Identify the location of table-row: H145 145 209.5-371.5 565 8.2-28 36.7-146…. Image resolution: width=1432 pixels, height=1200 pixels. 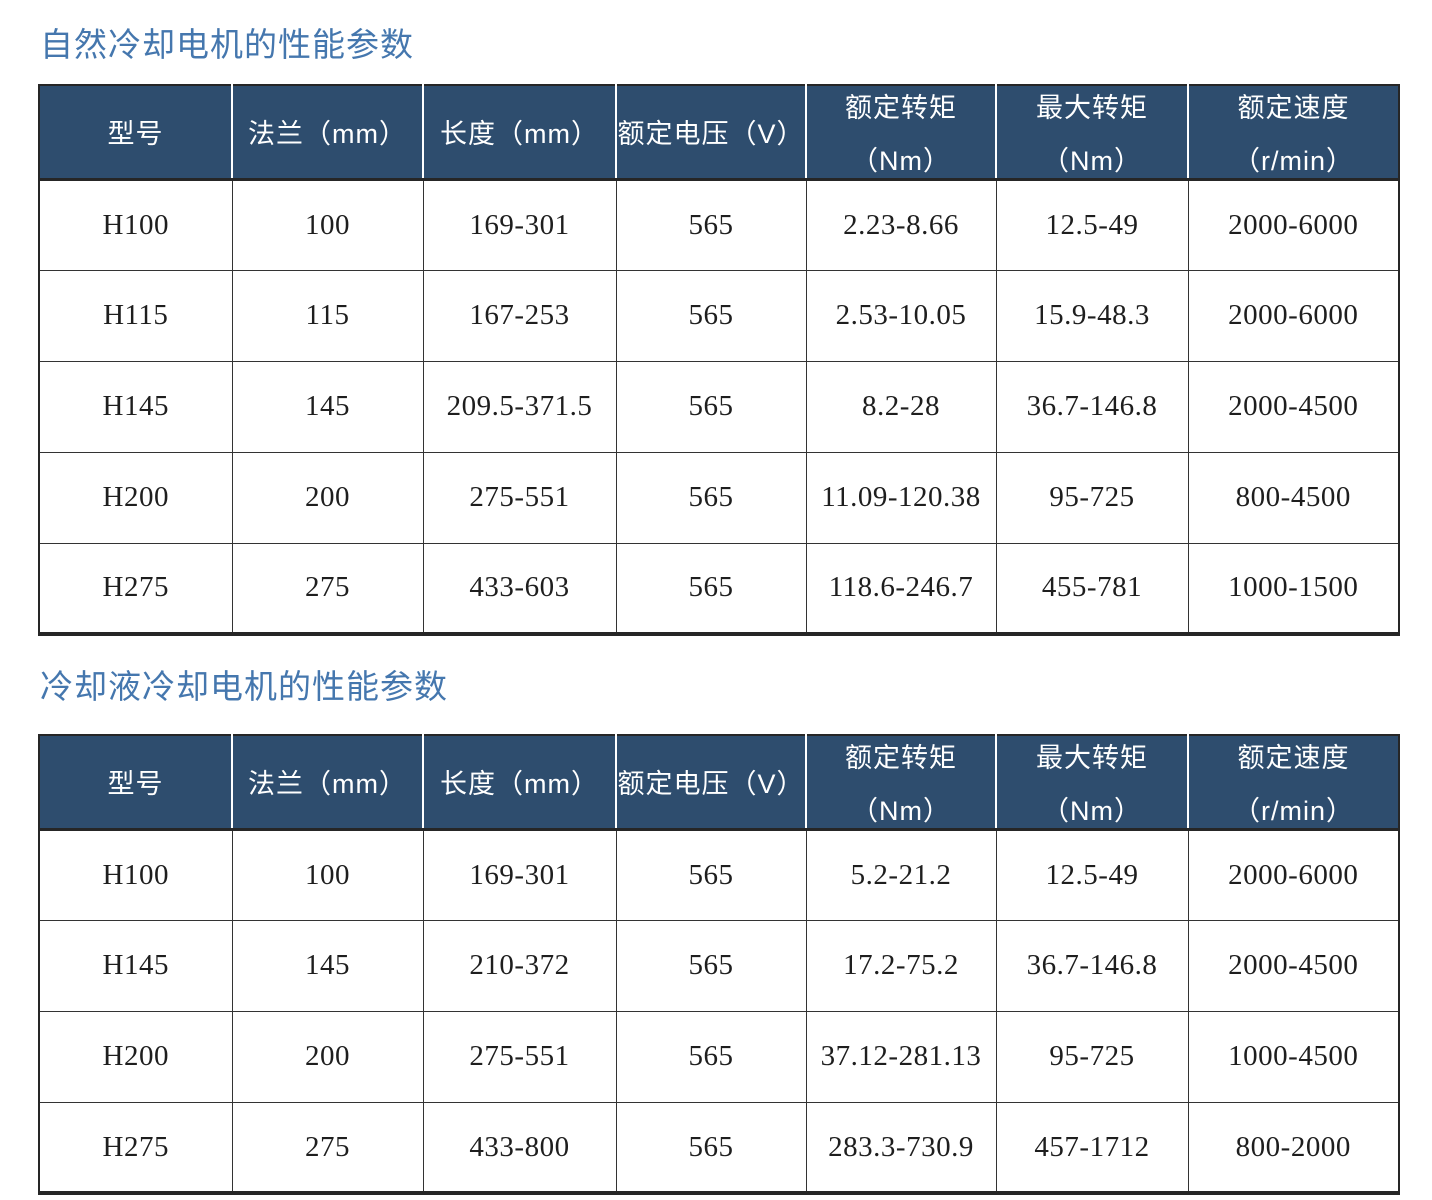
(719, 406).